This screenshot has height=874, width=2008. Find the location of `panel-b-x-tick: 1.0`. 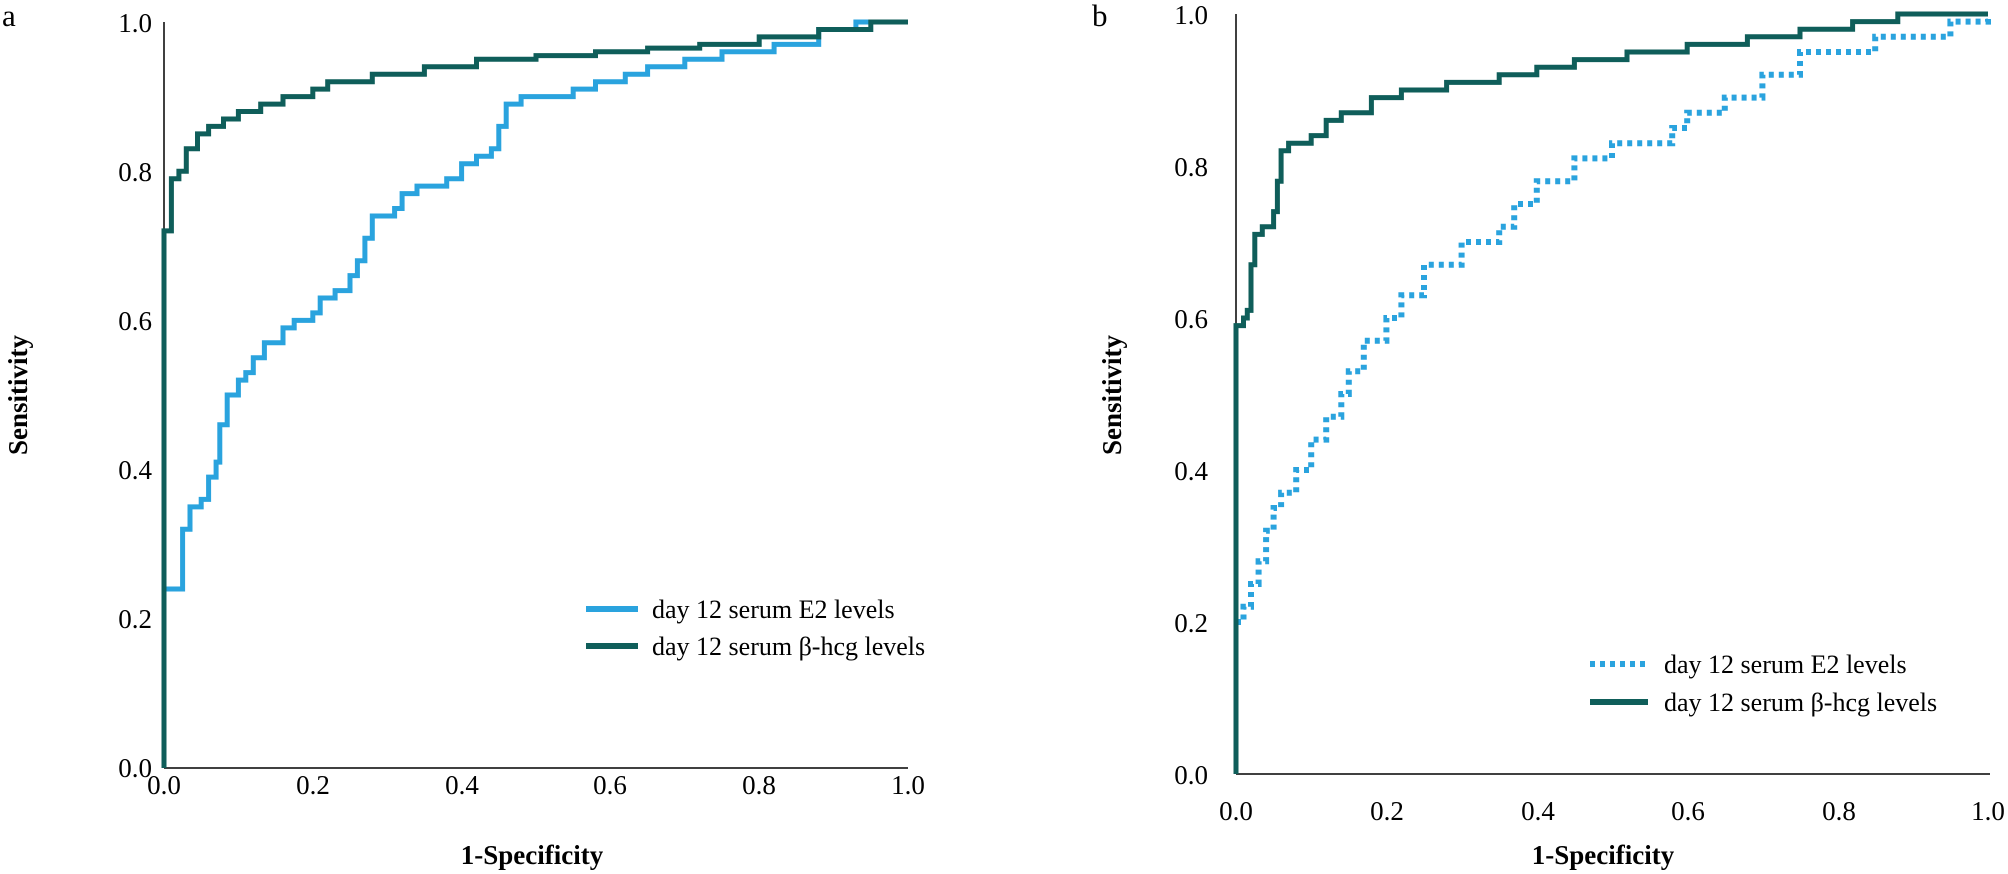

panel-b-x-tick: 1.0 is located at coordinates (1988, 811).